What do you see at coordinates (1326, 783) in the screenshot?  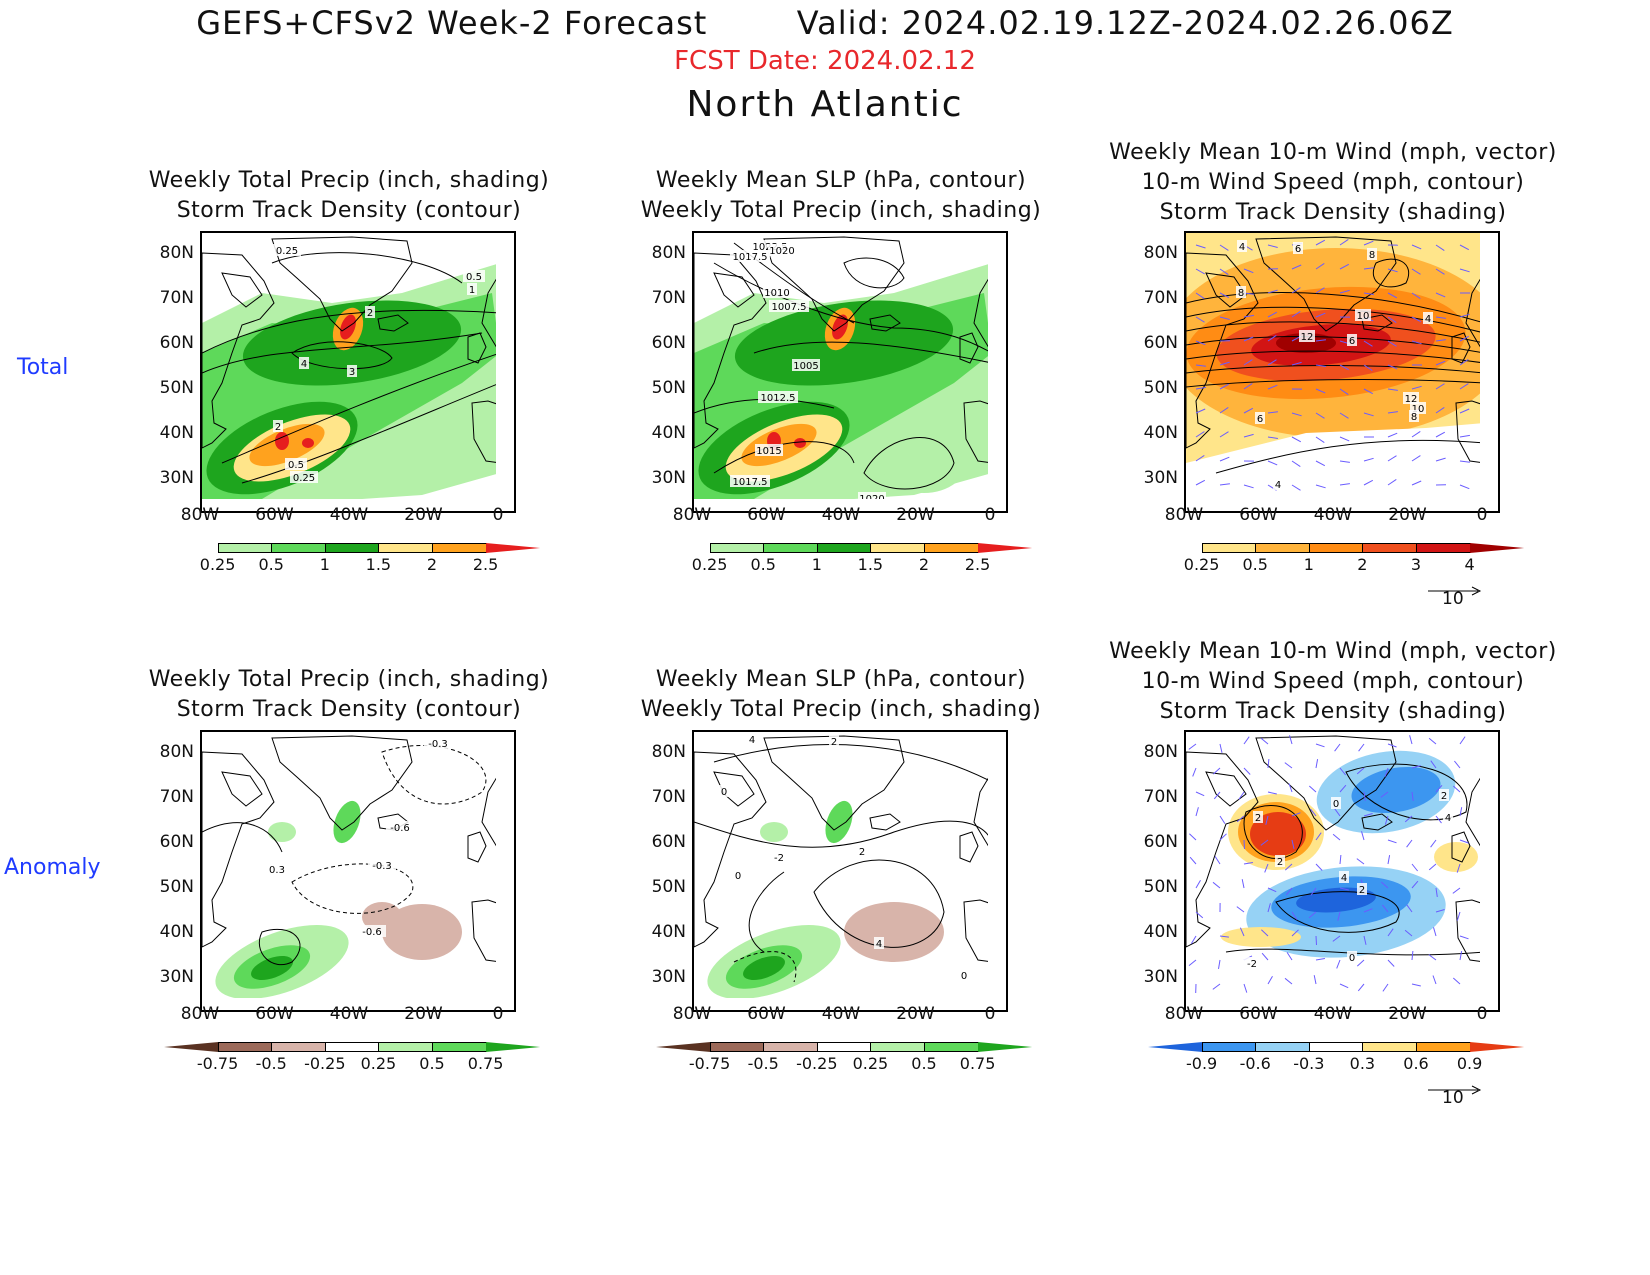 I see `greenland-outline` at bounding box center [1326, 783].